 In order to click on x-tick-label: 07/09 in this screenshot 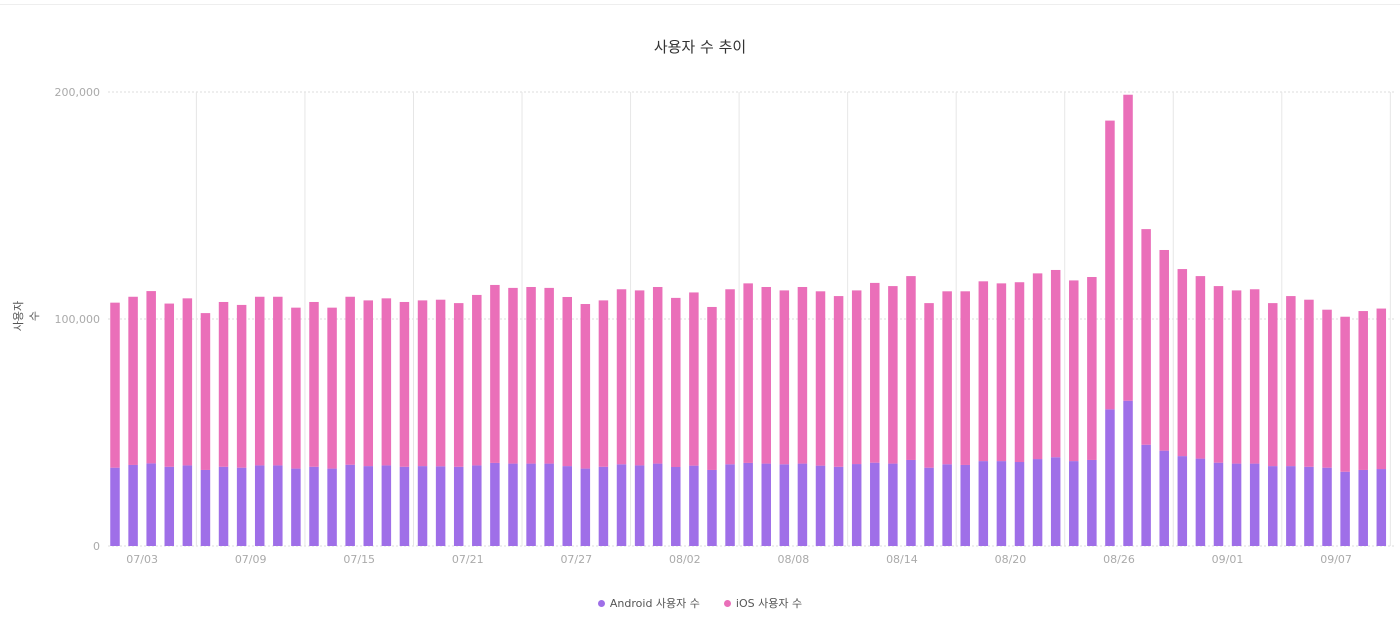, I will do `click(251, 559)`.